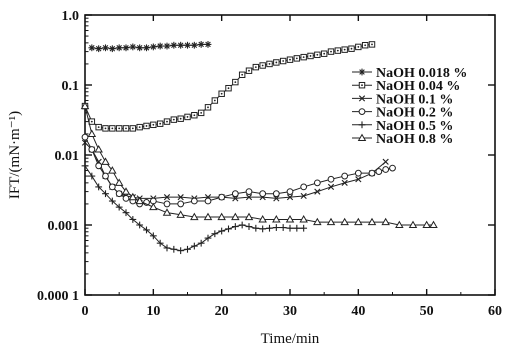 The width and height of the screenshot is (525, 355). What do you see at coordinates (153, 311) in the screenshot?
I see `x-tick-label: 10` at bounding box center [153, 311].